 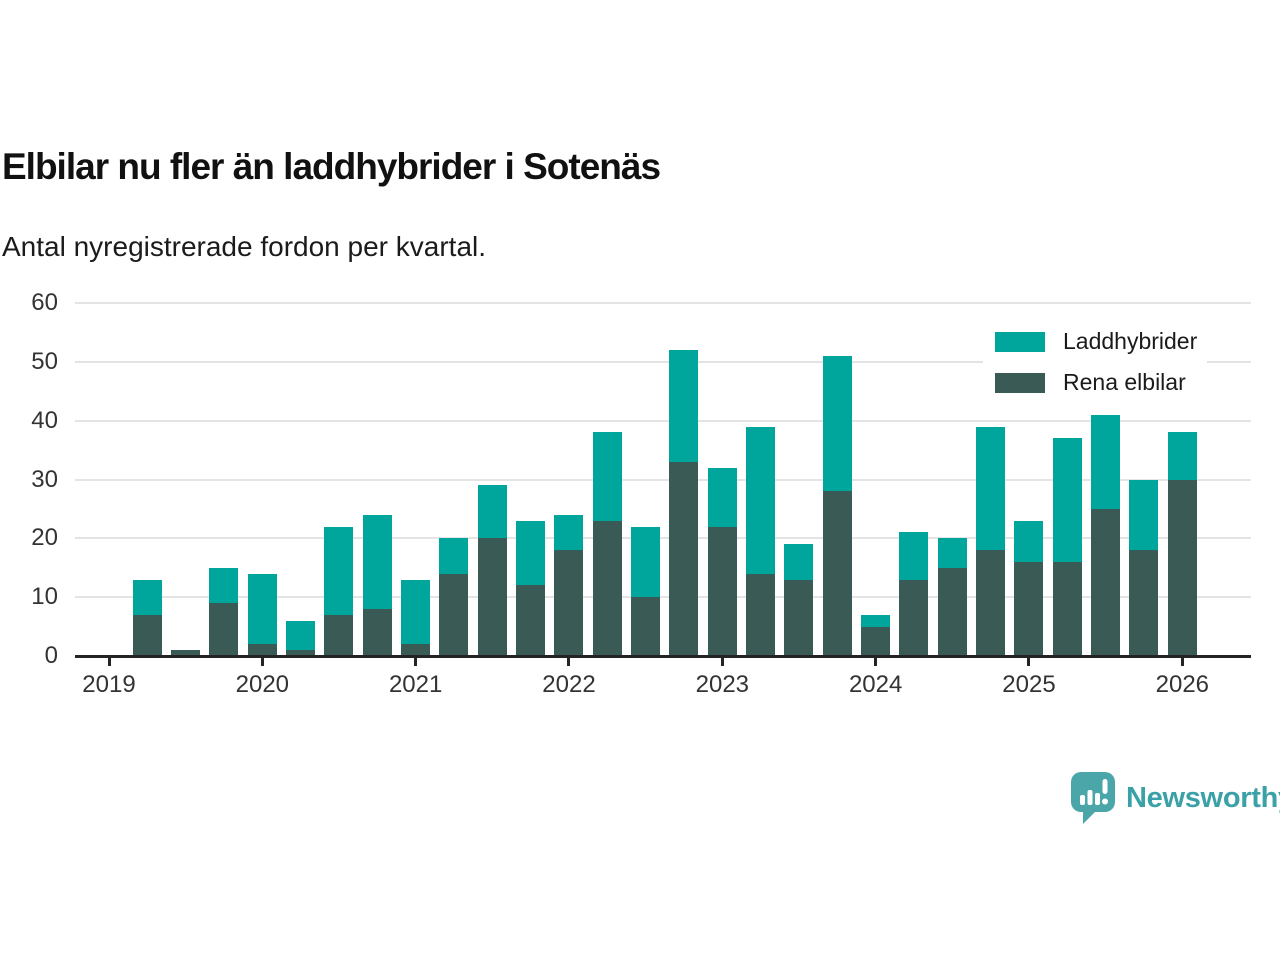 What do you see at coordinates (262, 684) in the screenshot?
I see `x-axis-label-2020: 2020` at bounding box center [262, 684].